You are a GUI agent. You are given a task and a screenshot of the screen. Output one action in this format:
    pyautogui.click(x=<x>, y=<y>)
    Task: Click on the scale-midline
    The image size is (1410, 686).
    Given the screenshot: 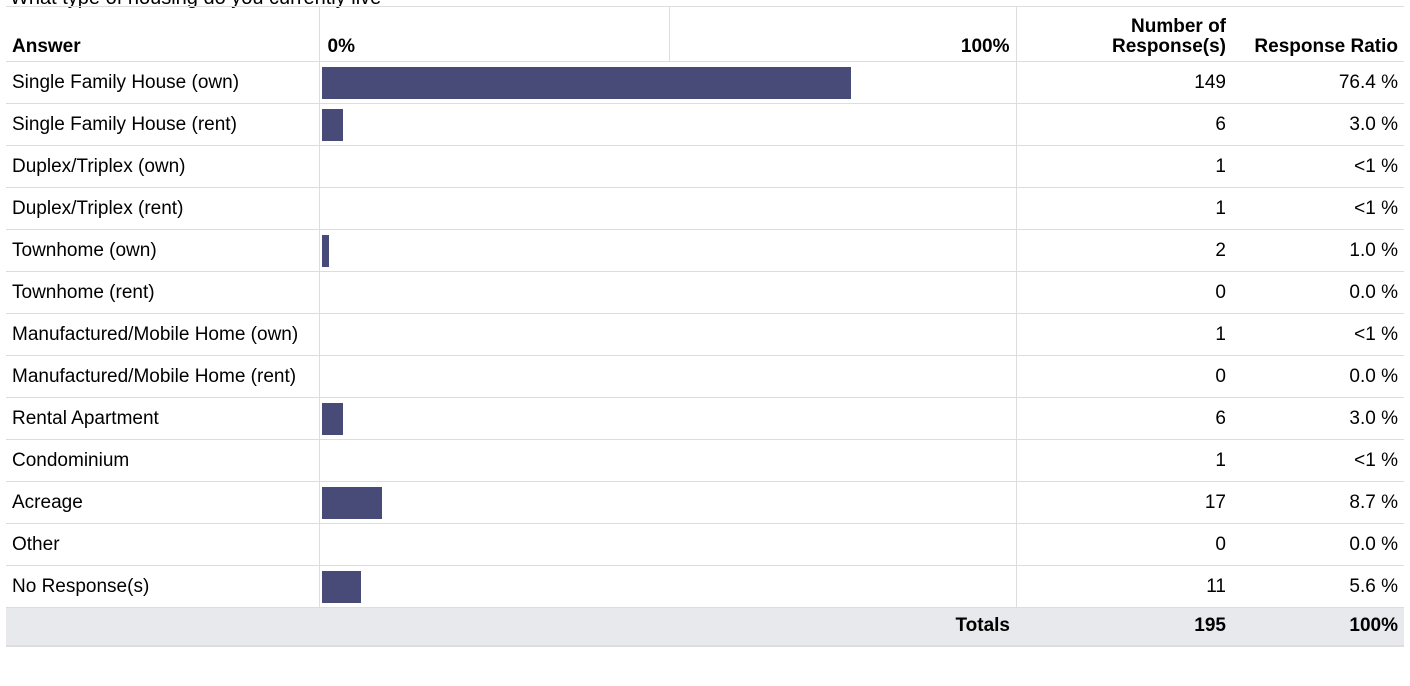 What is the action you would take?
    pyautogui.click(x=669, y=34)
    